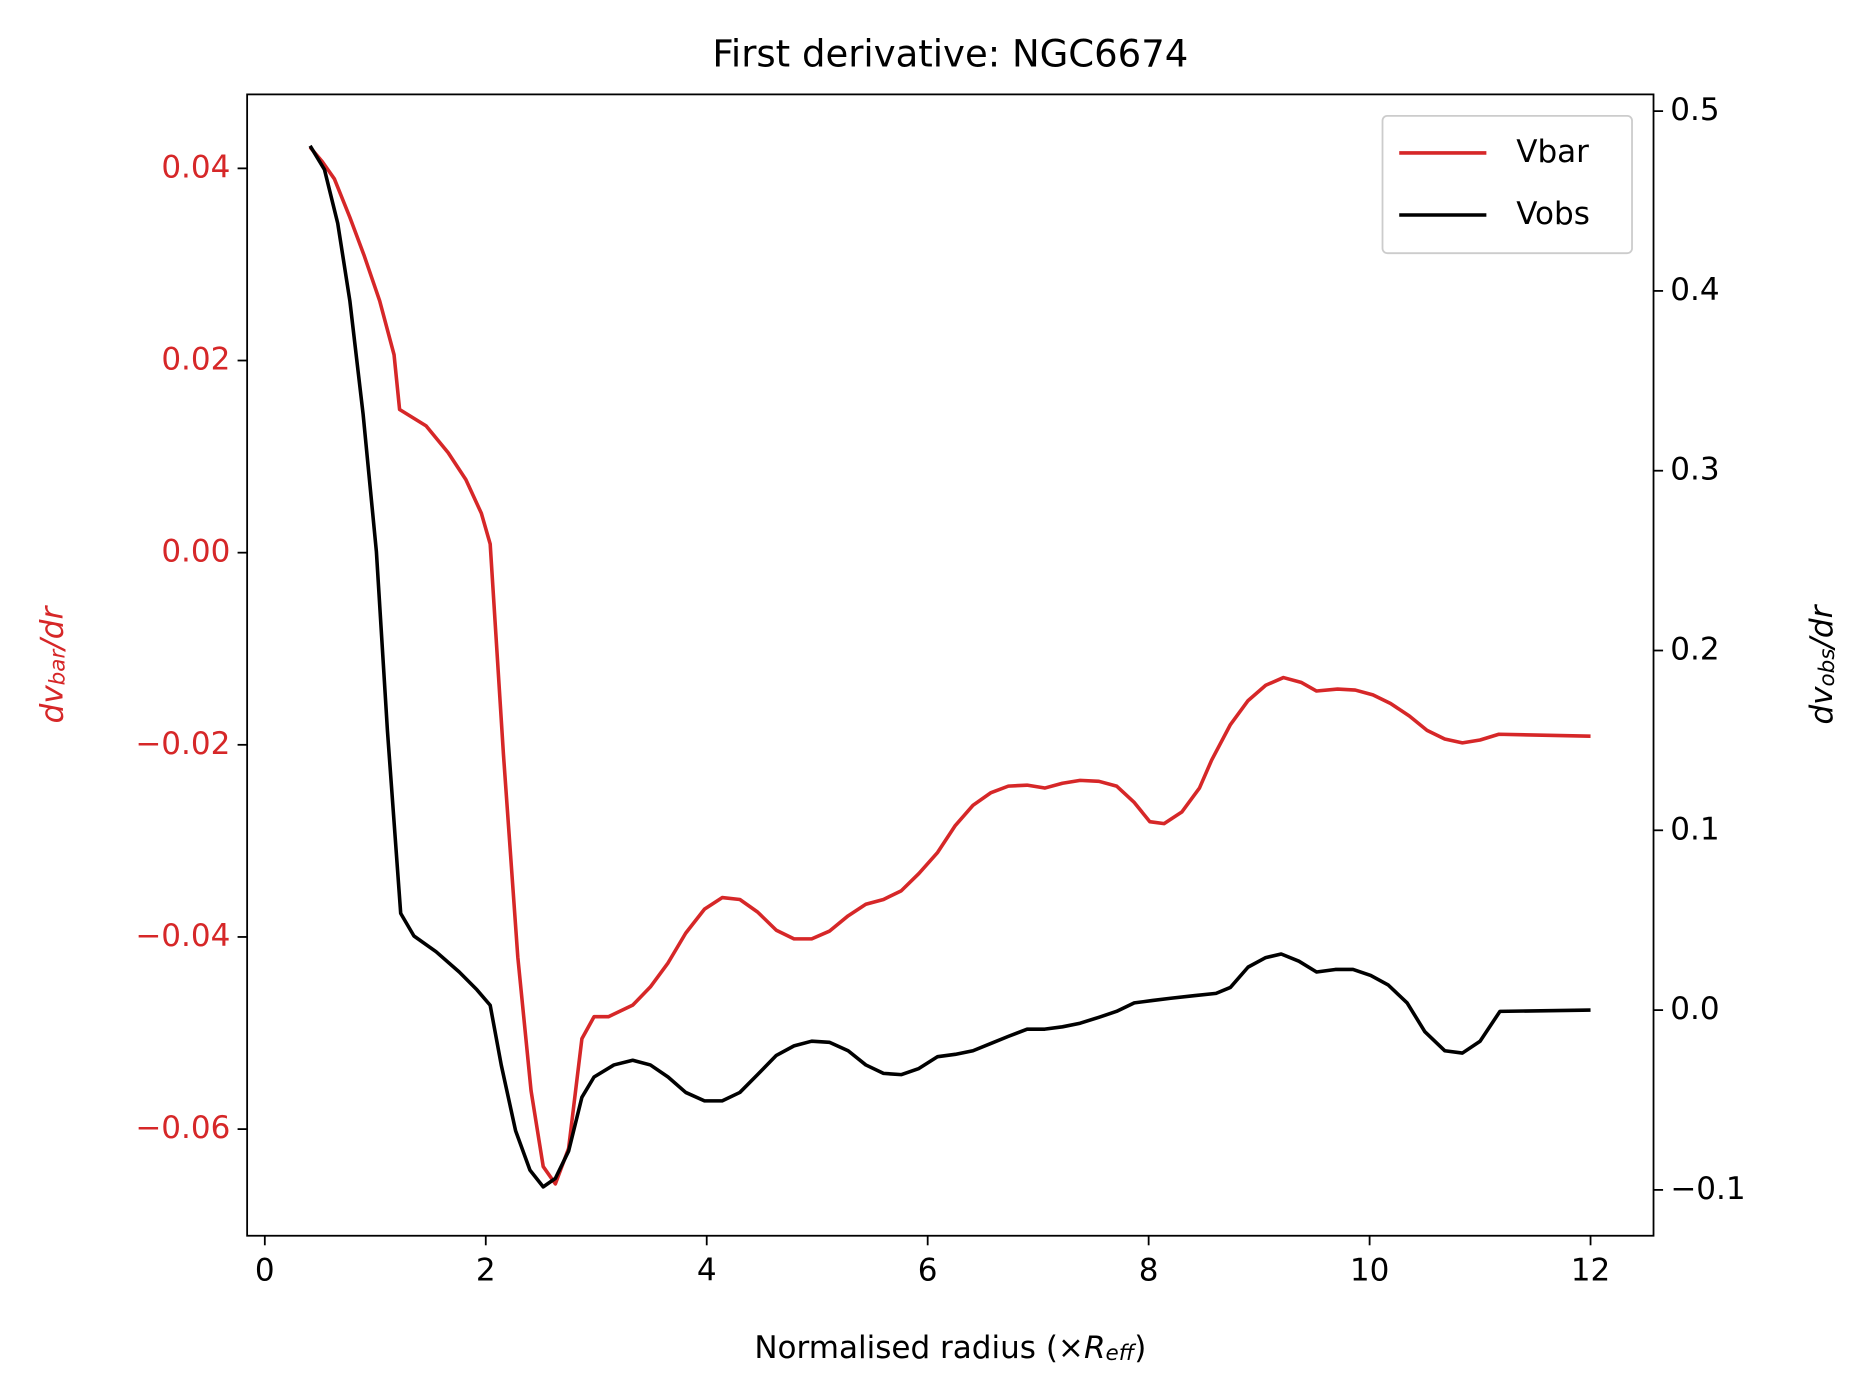 The width and height of the screenshot is (1872, 1397). Describe the element at coordinates (1694, 650) in the screenshot. I see `y2-tick-label: 0.2` at that location.